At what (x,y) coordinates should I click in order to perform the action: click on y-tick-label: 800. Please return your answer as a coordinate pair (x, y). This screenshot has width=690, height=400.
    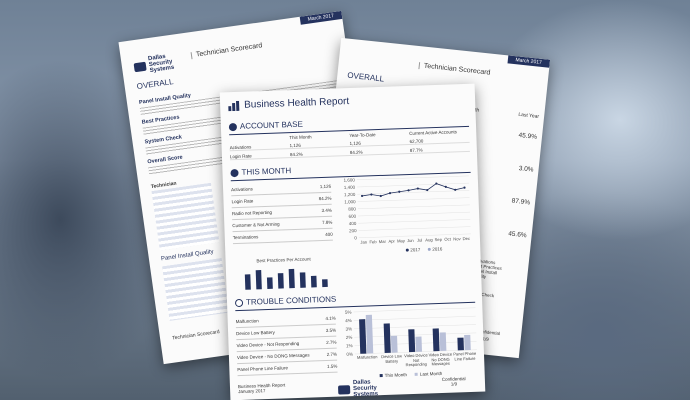
    Looking at the image, I should click on (352, 208).